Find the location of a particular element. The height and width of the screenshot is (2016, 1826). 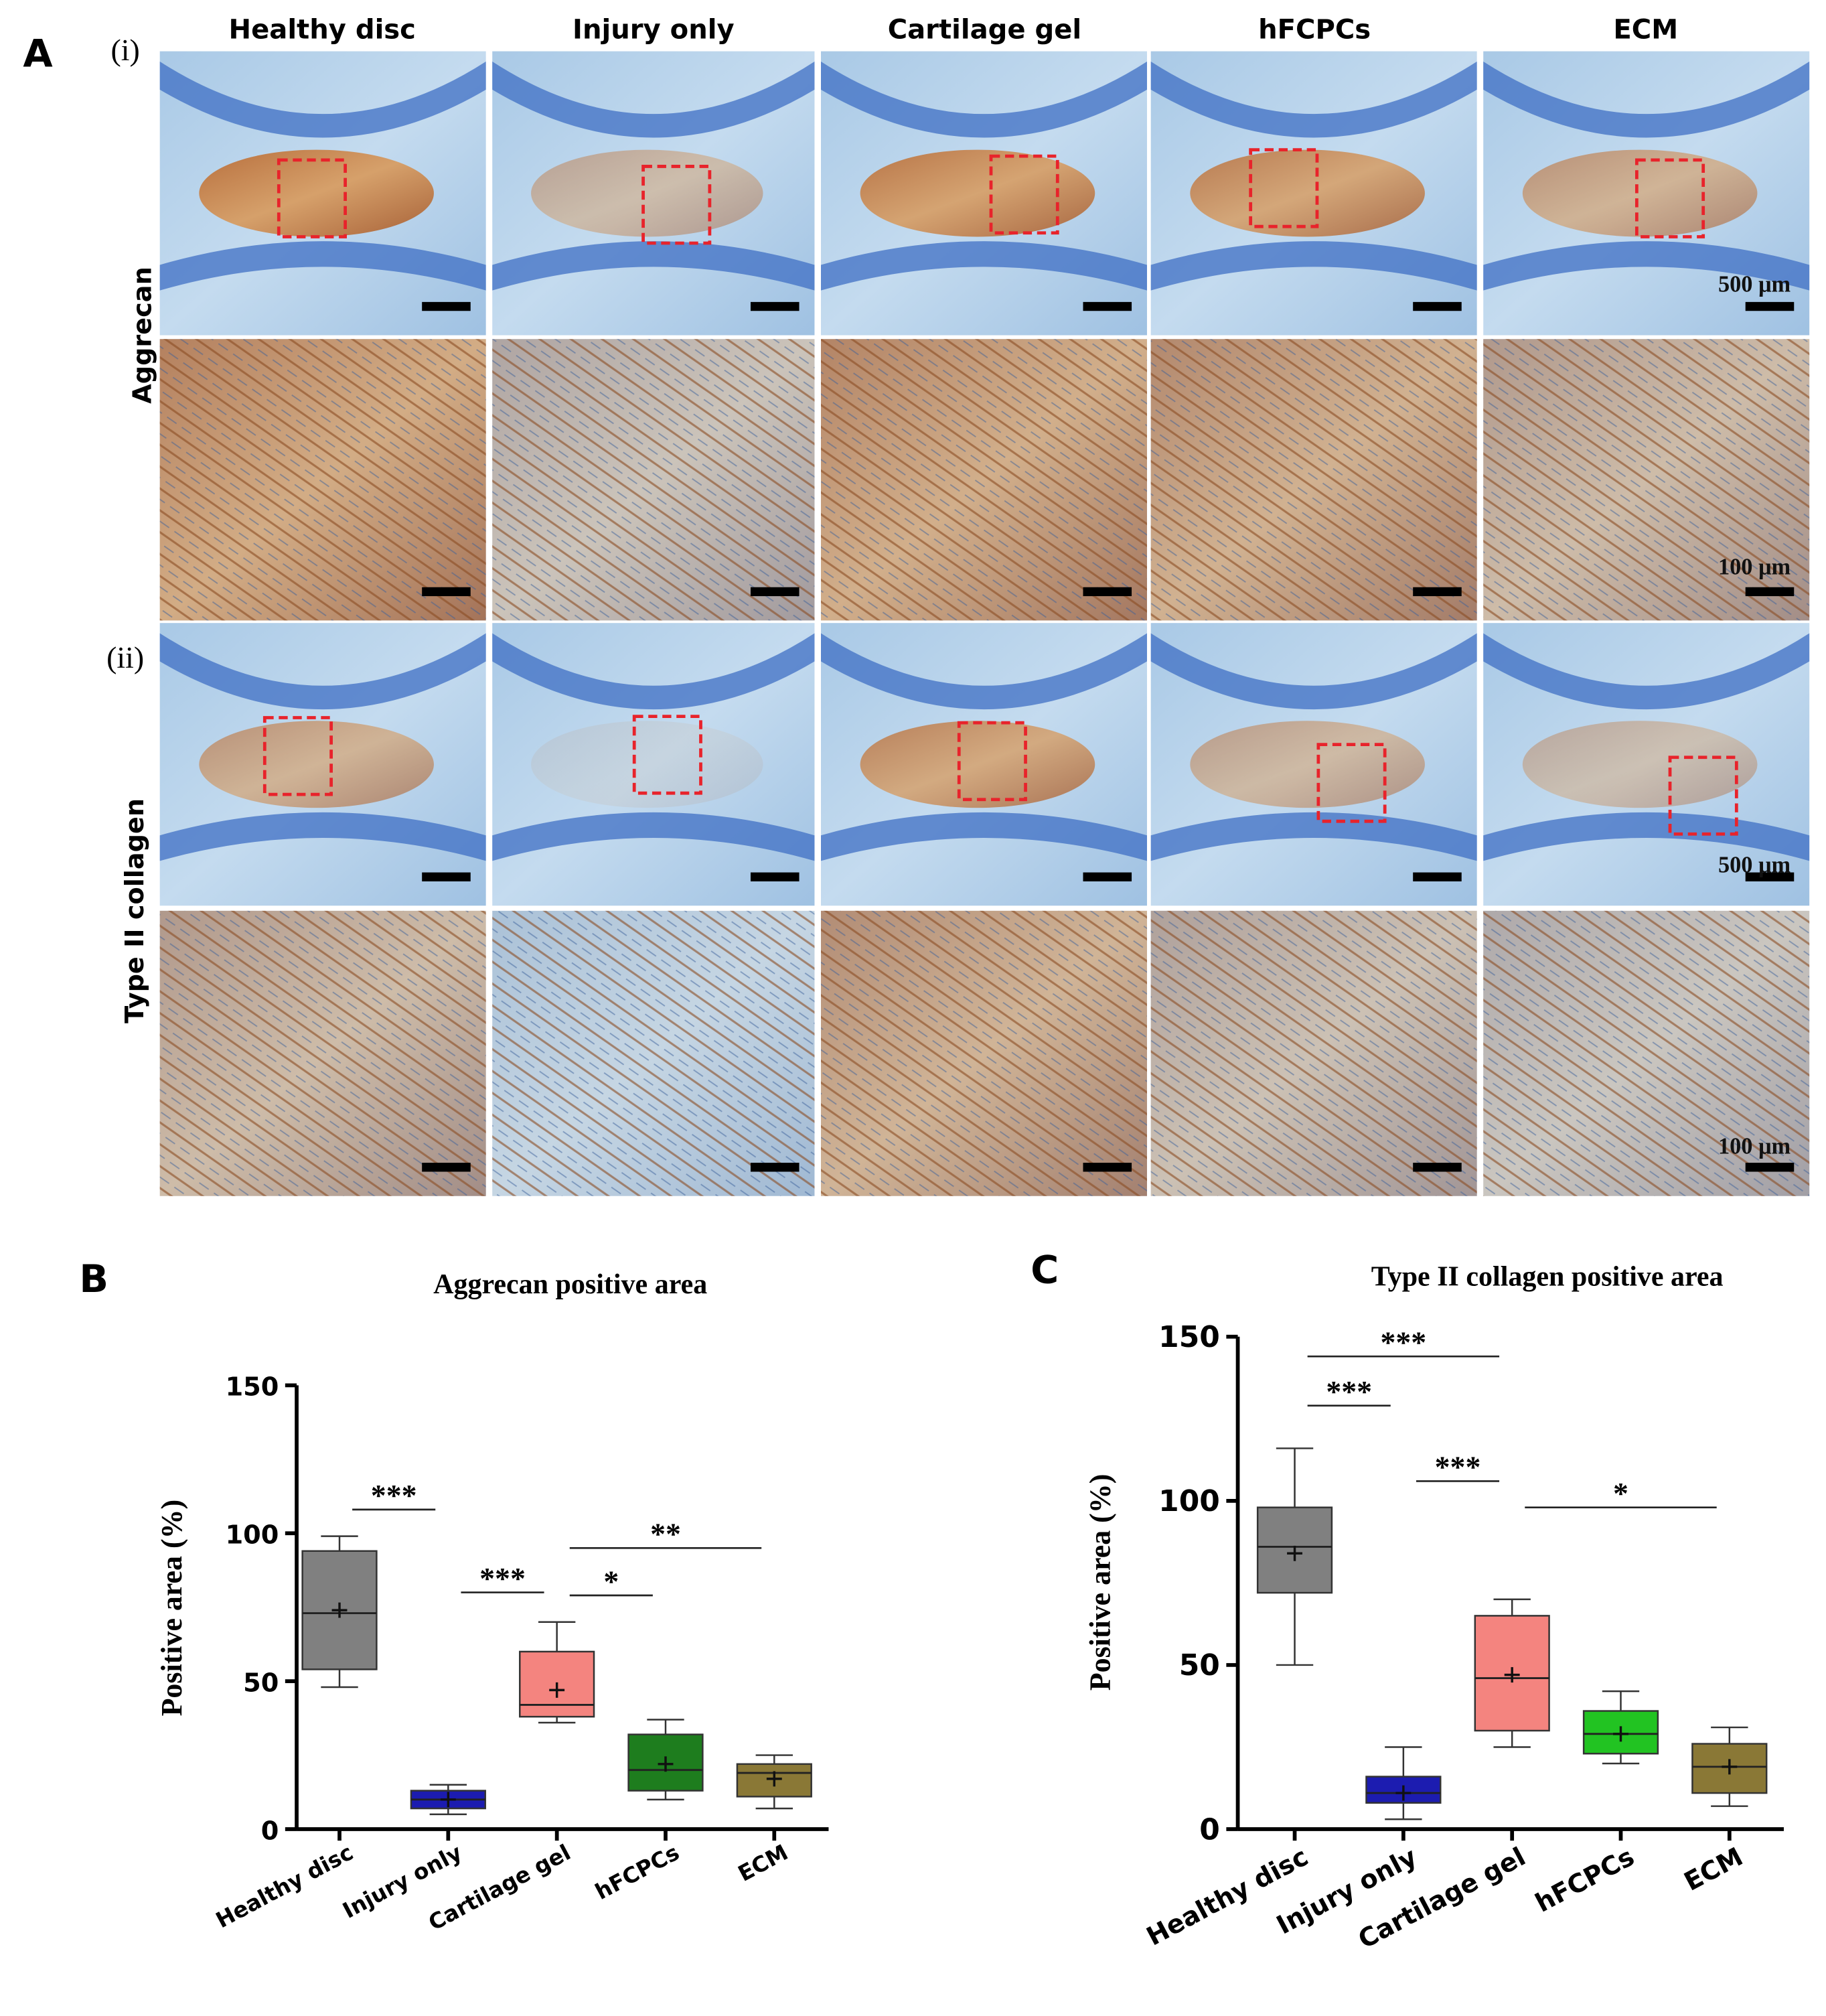

column-header: Injury only is located at coordinates (654, 30).